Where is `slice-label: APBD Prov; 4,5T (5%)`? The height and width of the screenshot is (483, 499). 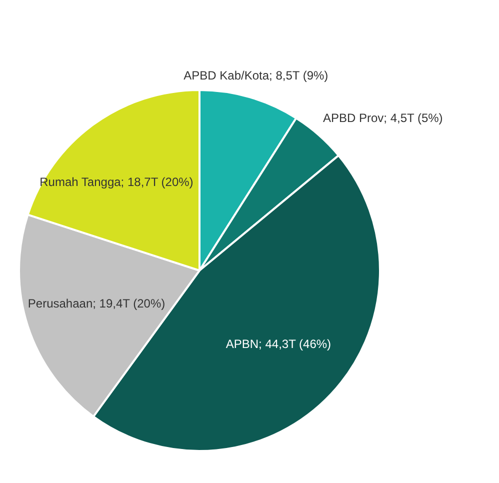 slice-label: APBD Prov; 4,5T (5%) is located at coordinates (382, 118).